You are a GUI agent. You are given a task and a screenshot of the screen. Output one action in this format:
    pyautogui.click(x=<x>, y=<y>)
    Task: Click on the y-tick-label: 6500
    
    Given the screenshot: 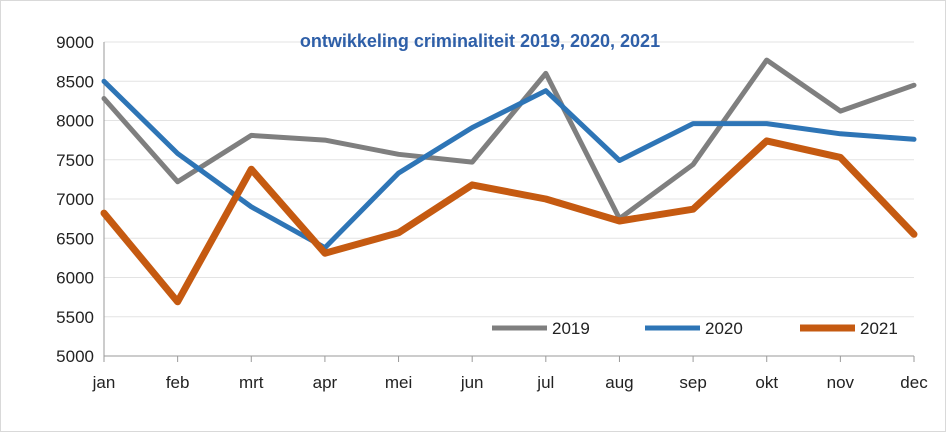 What is the action you would take?
    pyautogui.click(x=75, y=238)
    